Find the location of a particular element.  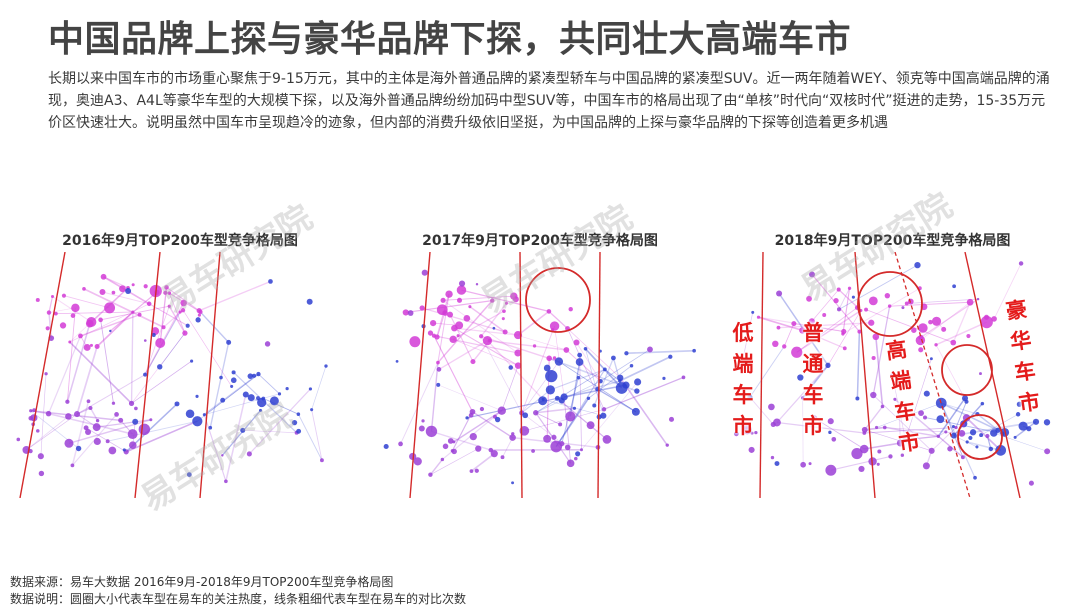

data-source: 数据来源：易车大数据 2016年9月-2018年9月TOP200车型竞争格局图 is located at coordinates (202, 582).